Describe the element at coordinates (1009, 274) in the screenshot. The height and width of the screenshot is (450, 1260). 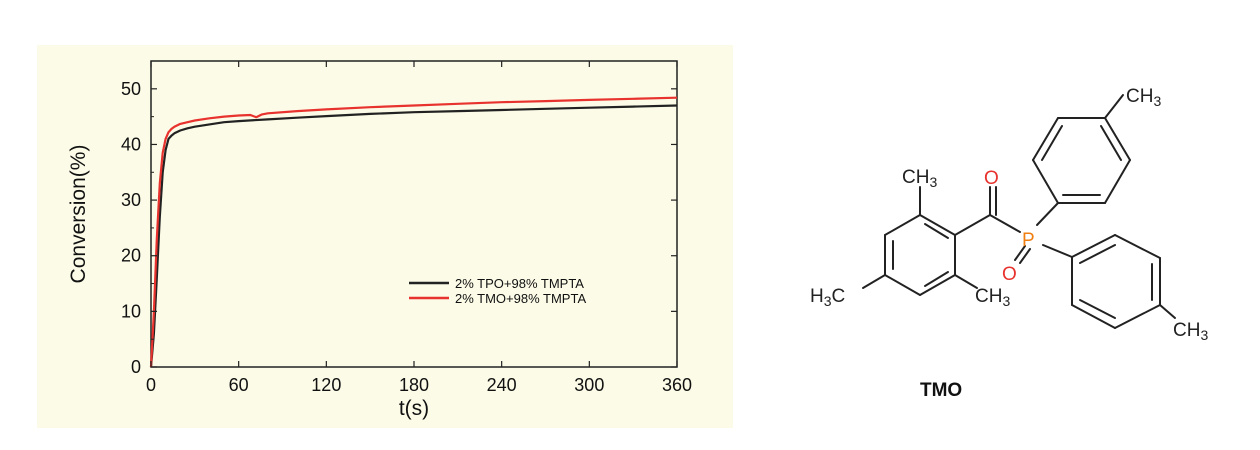
I see `oxygen-phosphoryl-label: O` at that location.